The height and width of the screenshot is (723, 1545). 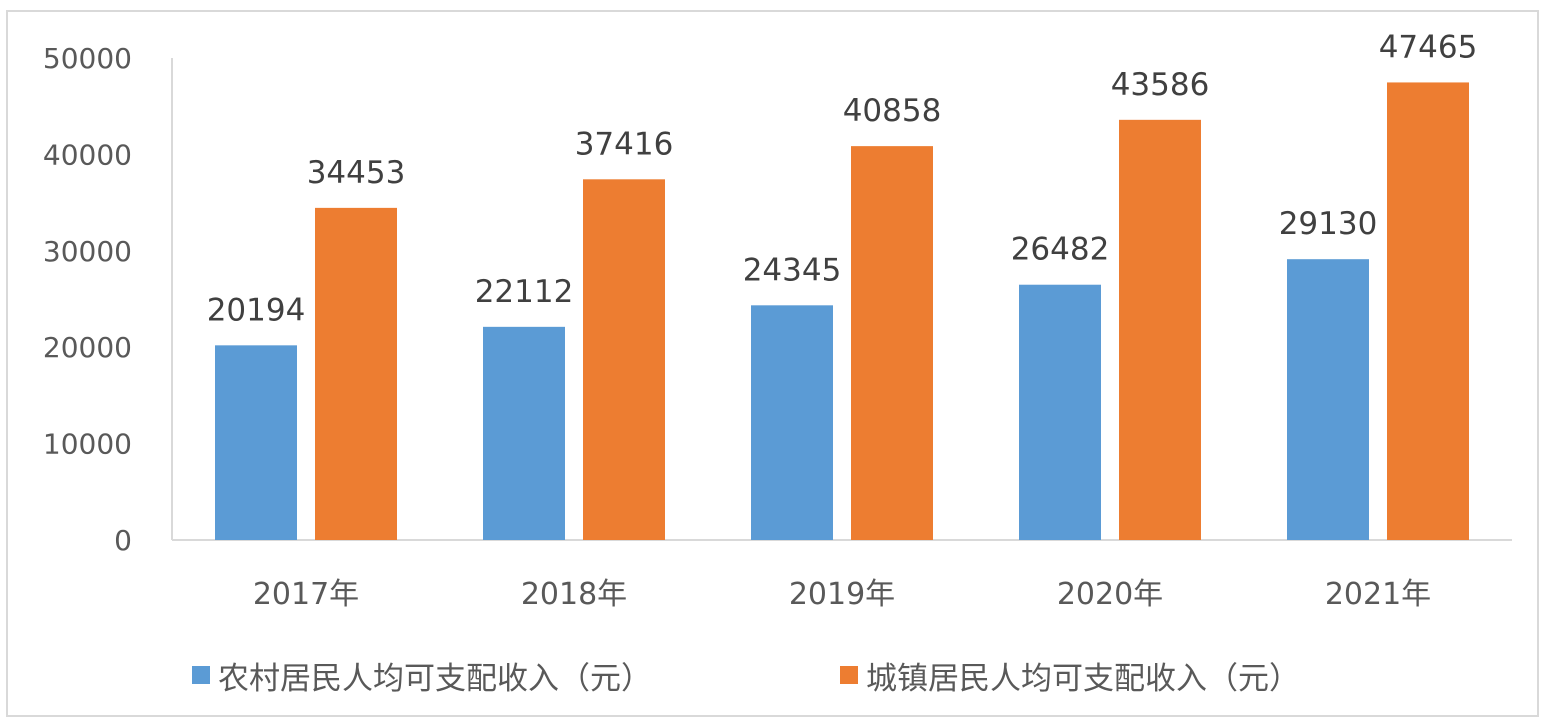 What do you see at coordinates (772, 675) in the screenshot?
I see `legend: 农村居民人均可支配收入（元） 城镇居民人均可支配收入（元）` at bounding box center [772, 675].